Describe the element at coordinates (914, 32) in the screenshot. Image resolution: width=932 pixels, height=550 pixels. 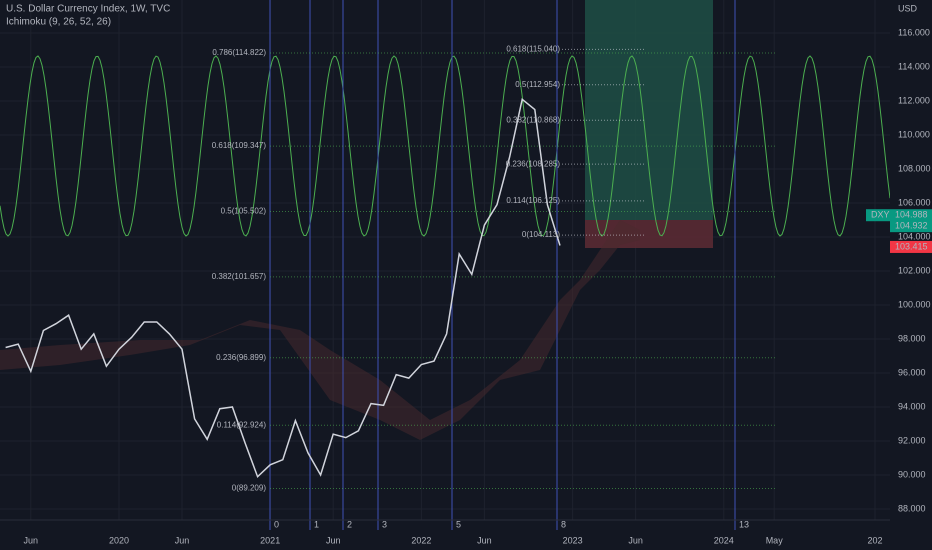
I see `price-tick-label: 116.000` at that location.